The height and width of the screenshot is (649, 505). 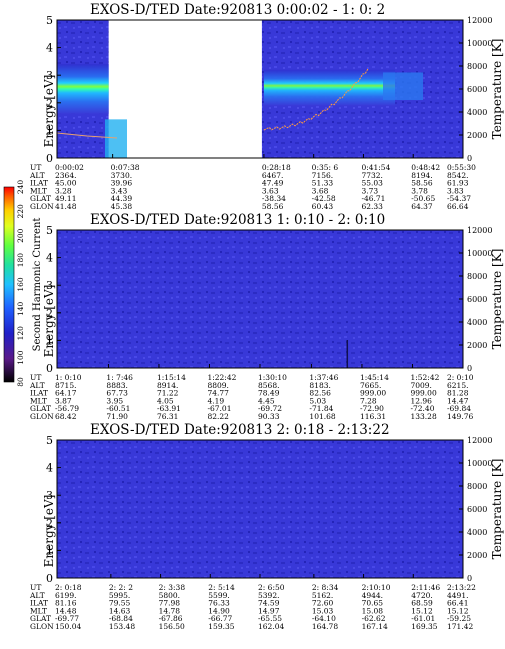 What do you see at coordinates (324, 618) in the screenshot?
I see `row-value: -64.10` at bounding box center [324, 618].